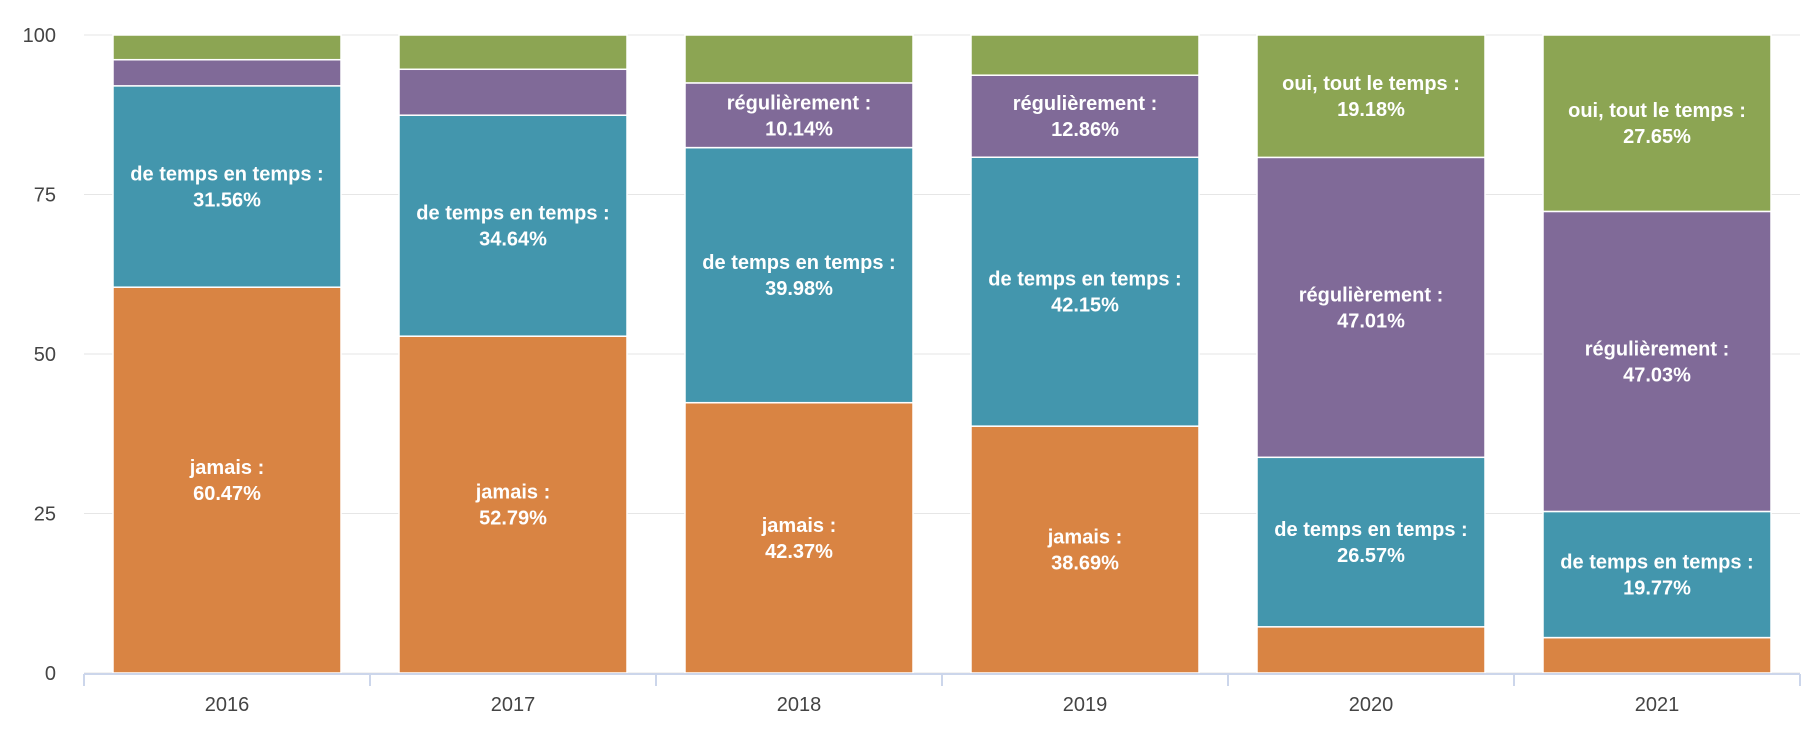  I want to click on data-label-regulierement: régulièrement :12.86%, so click(1085, 117).